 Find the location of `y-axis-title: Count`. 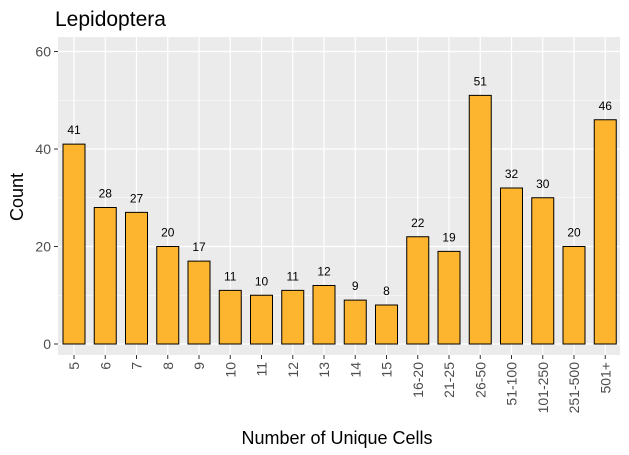

y-axis-title: Count is located at coordinates (17, 197).